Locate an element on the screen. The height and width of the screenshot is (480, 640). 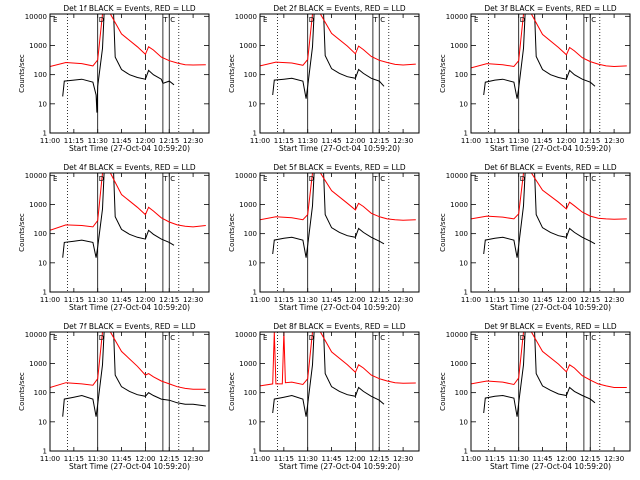
panel-title: Det 2f BLACK = Events, RED = LLD is located at coordinates (339, 8).